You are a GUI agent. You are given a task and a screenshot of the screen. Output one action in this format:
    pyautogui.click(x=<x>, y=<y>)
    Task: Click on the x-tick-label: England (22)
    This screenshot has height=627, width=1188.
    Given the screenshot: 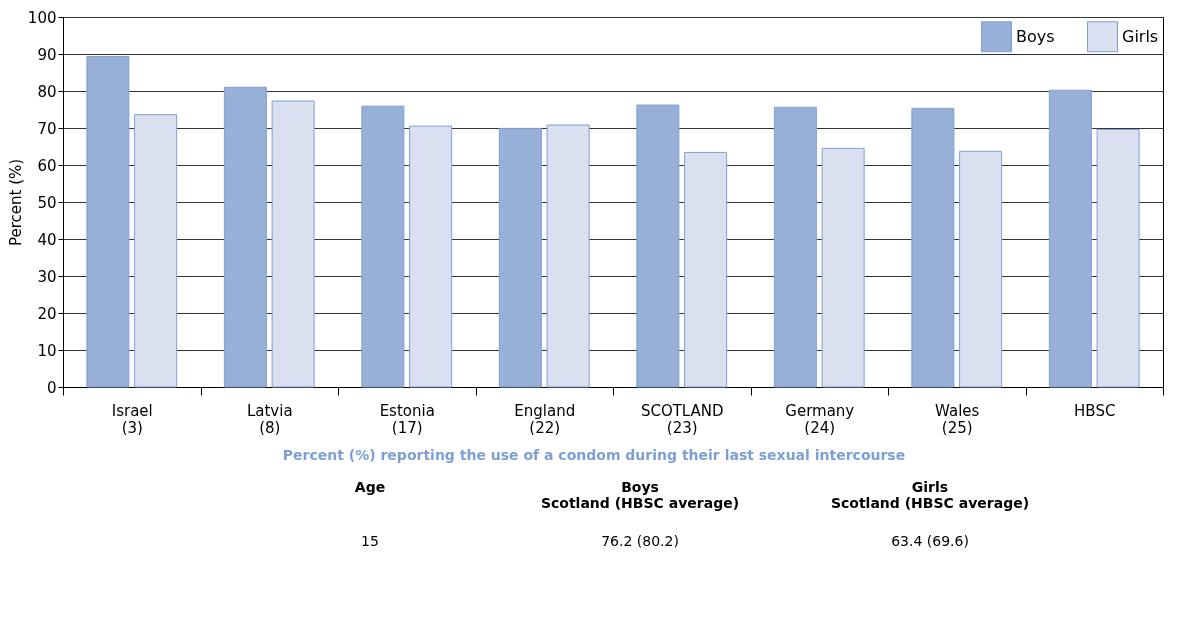 What is the action you would take?
    pyautogui.click(x=545, y=419)
    